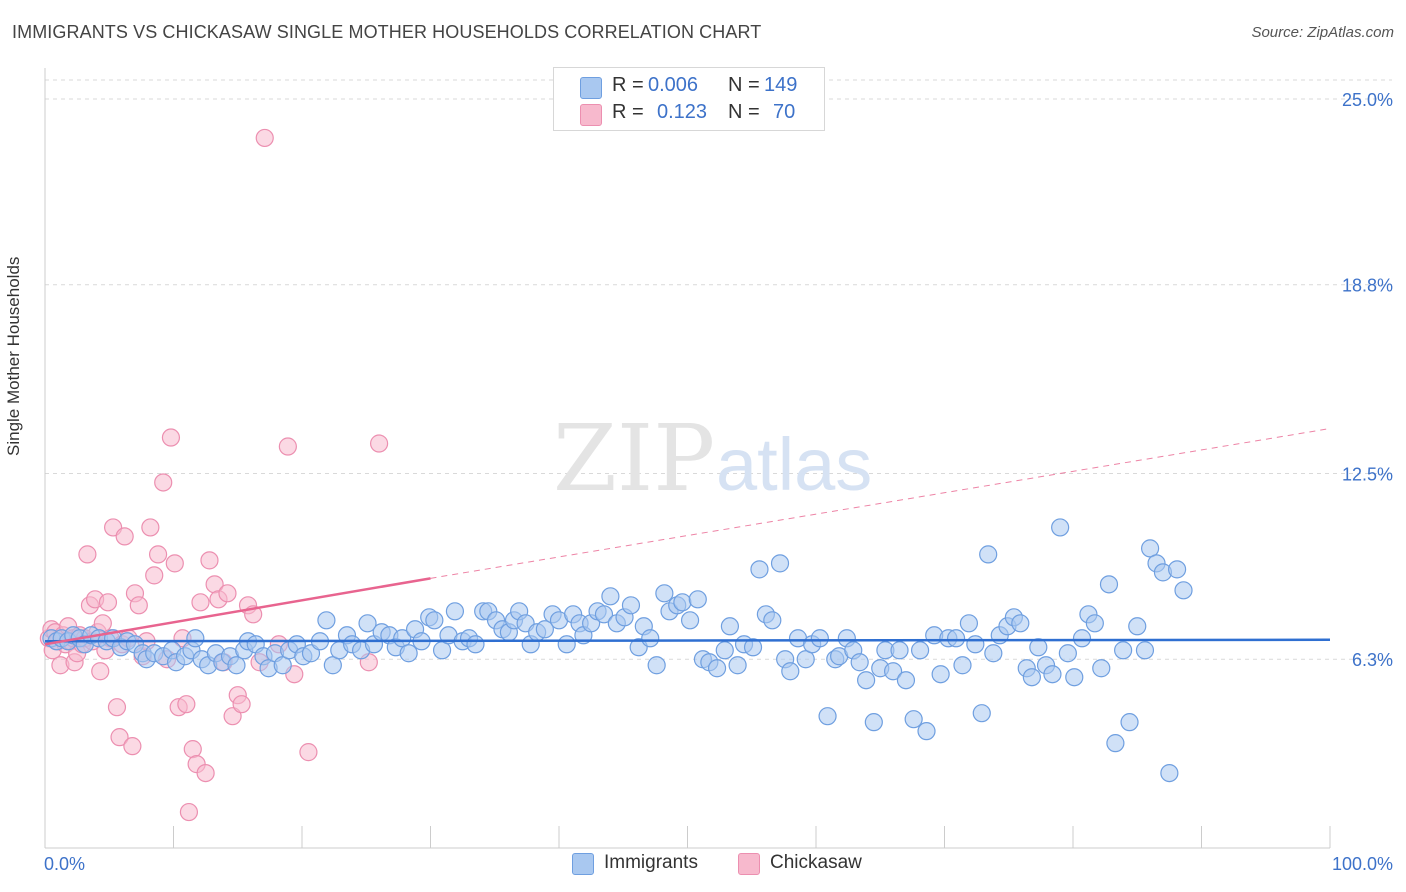  What do you see at coordinates (687, 640) in the screenshot?
I see `immigrants-trend-line` at bounding box center [687, 640].